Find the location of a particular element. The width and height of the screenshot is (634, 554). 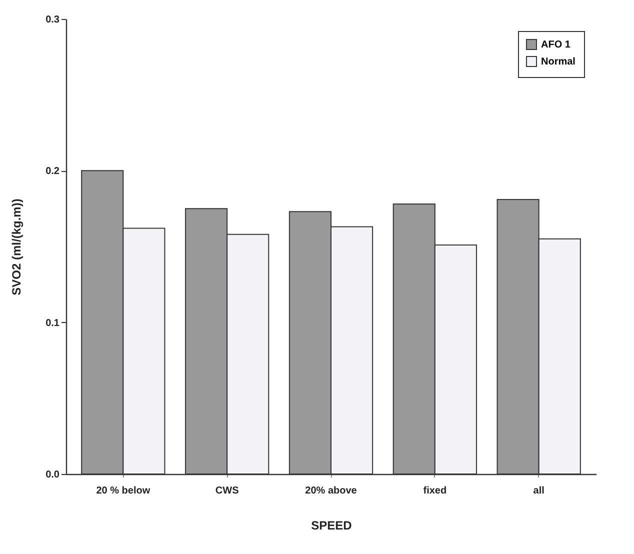

legend-label: AFO 1 is located at coordinates (556, 45).